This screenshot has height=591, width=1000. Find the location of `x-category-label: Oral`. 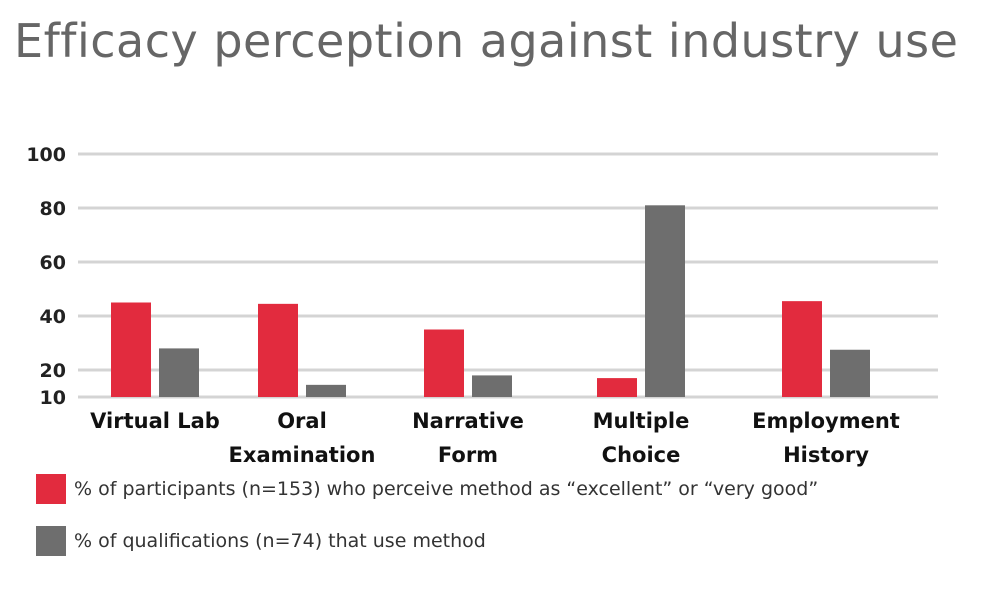

x-category-label: Oral is located at coordinates (302, 421).